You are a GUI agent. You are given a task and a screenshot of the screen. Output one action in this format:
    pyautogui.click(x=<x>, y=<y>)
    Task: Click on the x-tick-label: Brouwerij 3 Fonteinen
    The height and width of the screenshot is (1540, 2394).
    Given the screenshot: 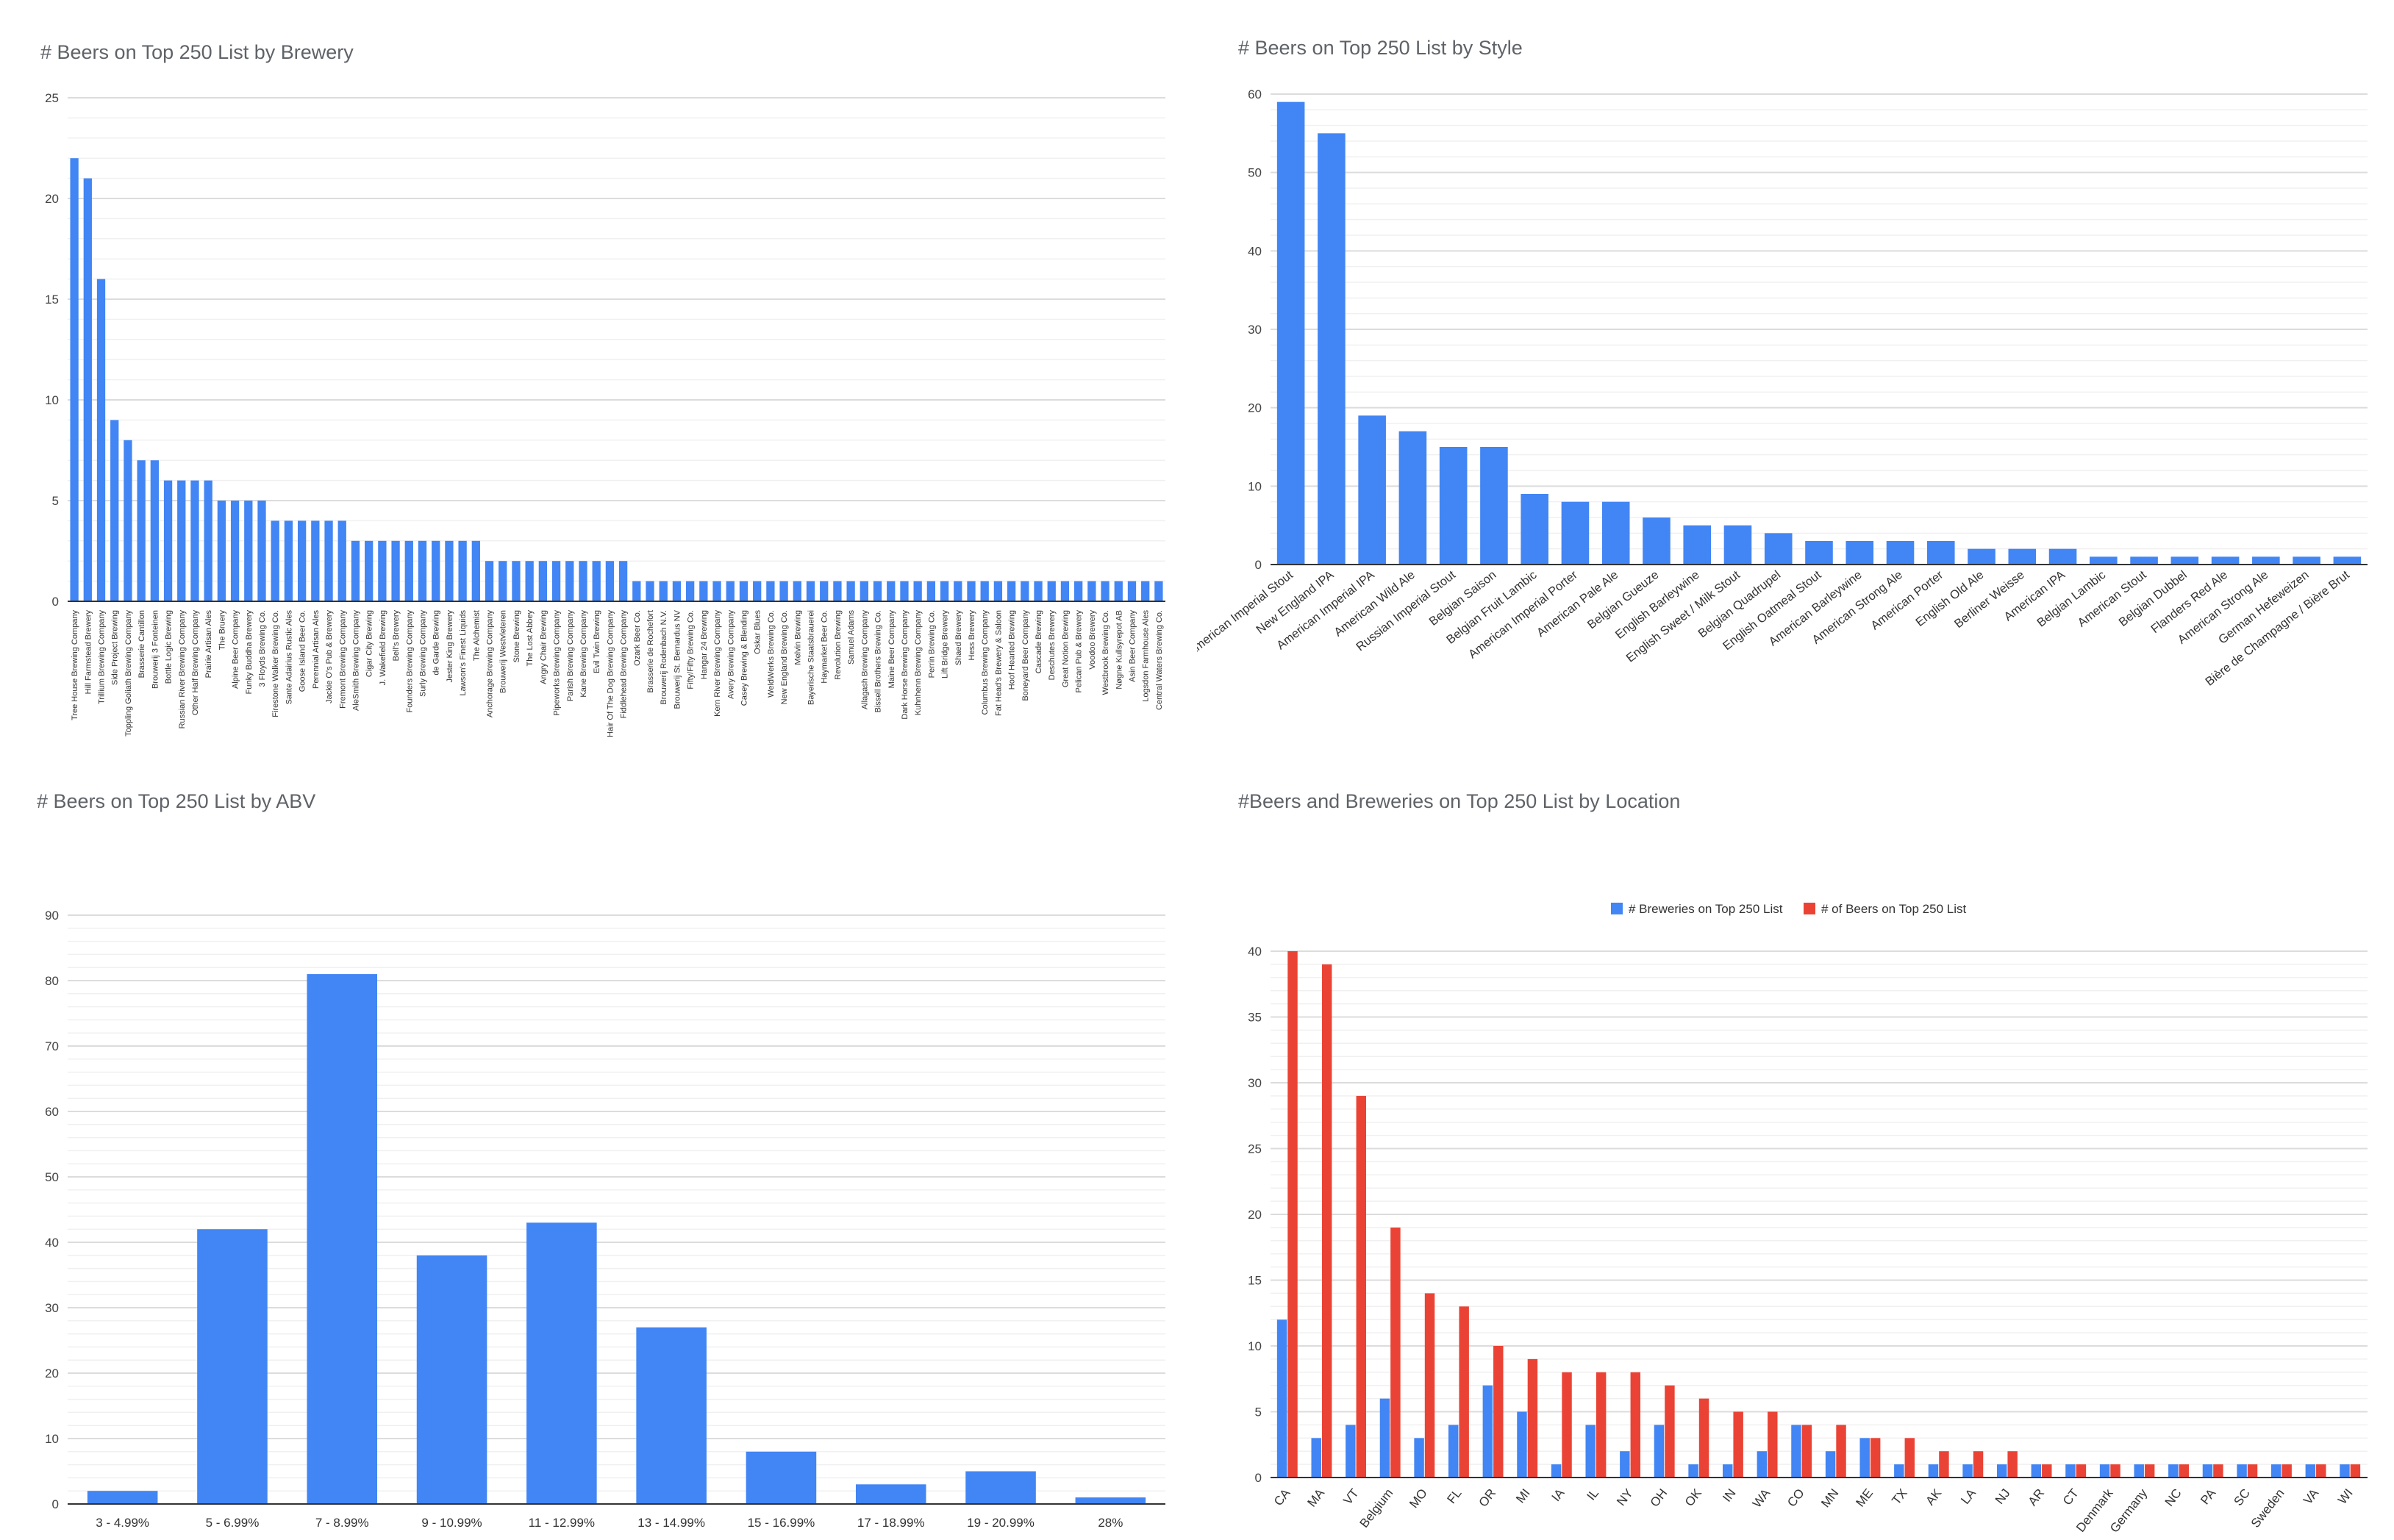 What is the action you would take?
    pyautogui.click(x=155, y=650)
    